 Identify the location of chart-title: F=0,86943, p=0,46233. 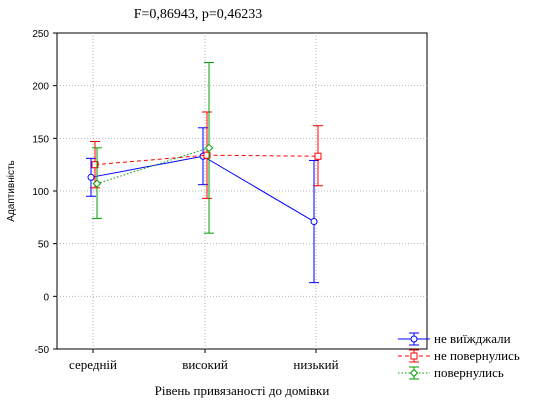
(198, 14).